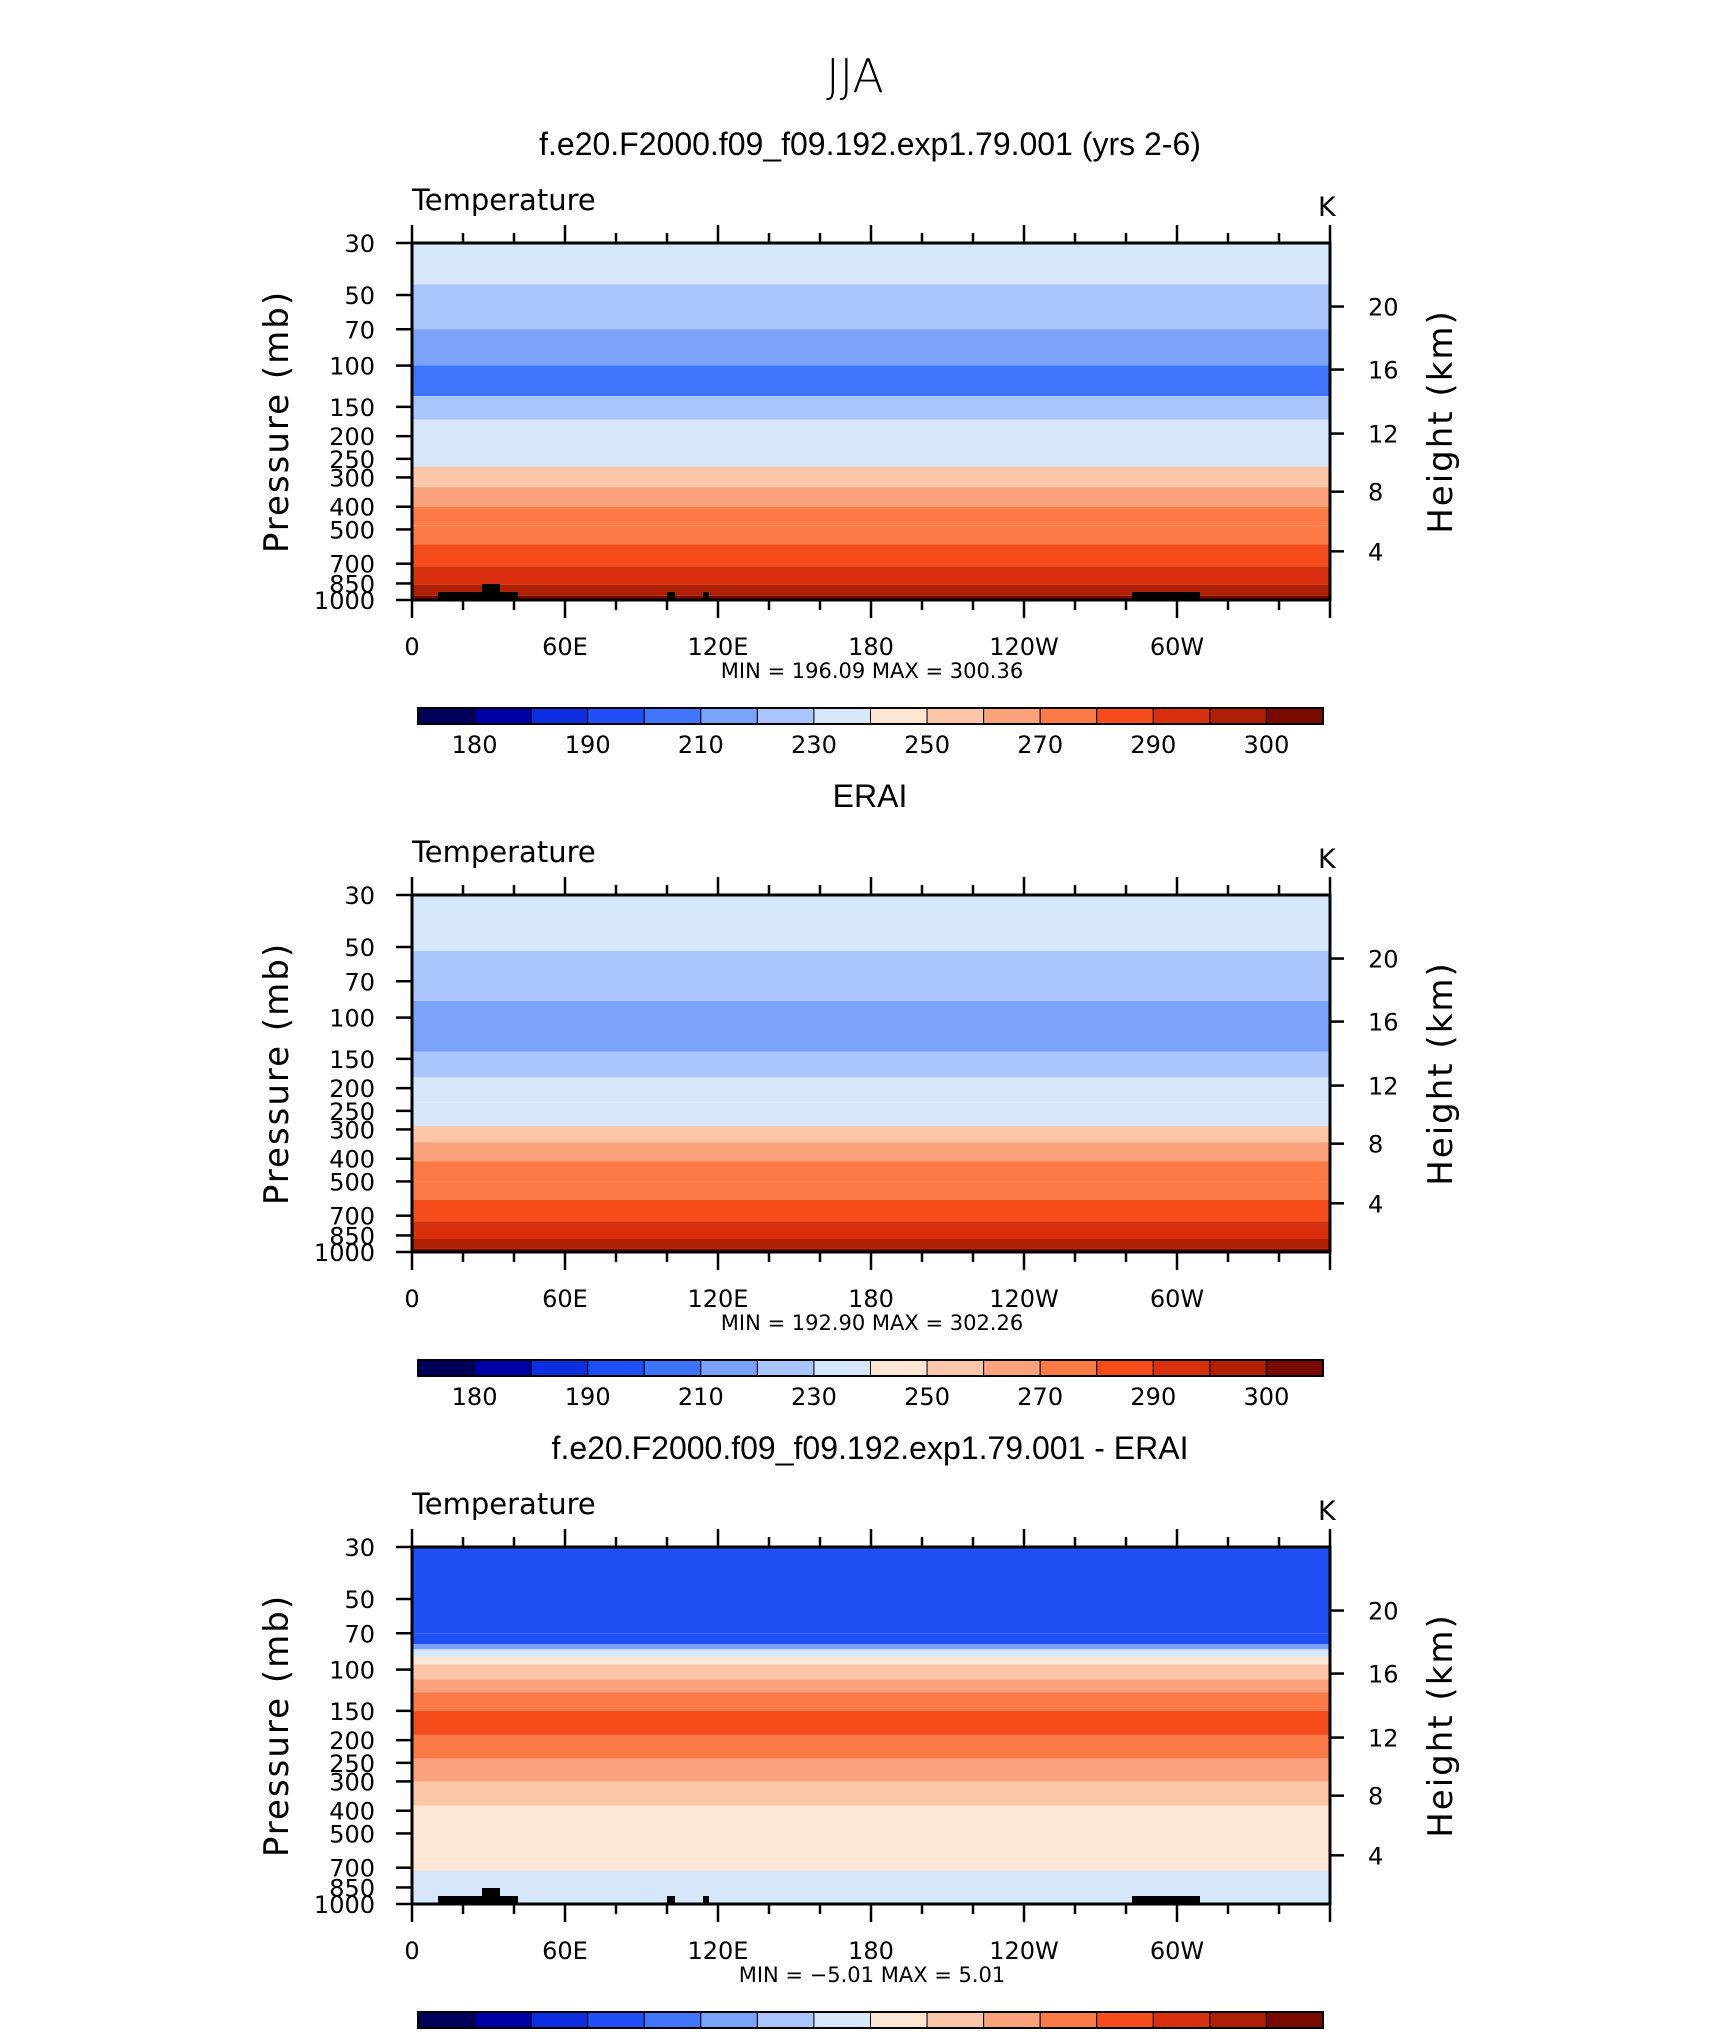  Describe the element at coordinates (814, 745) in the screenshot. I see `colorbar-label: 230` at that location.